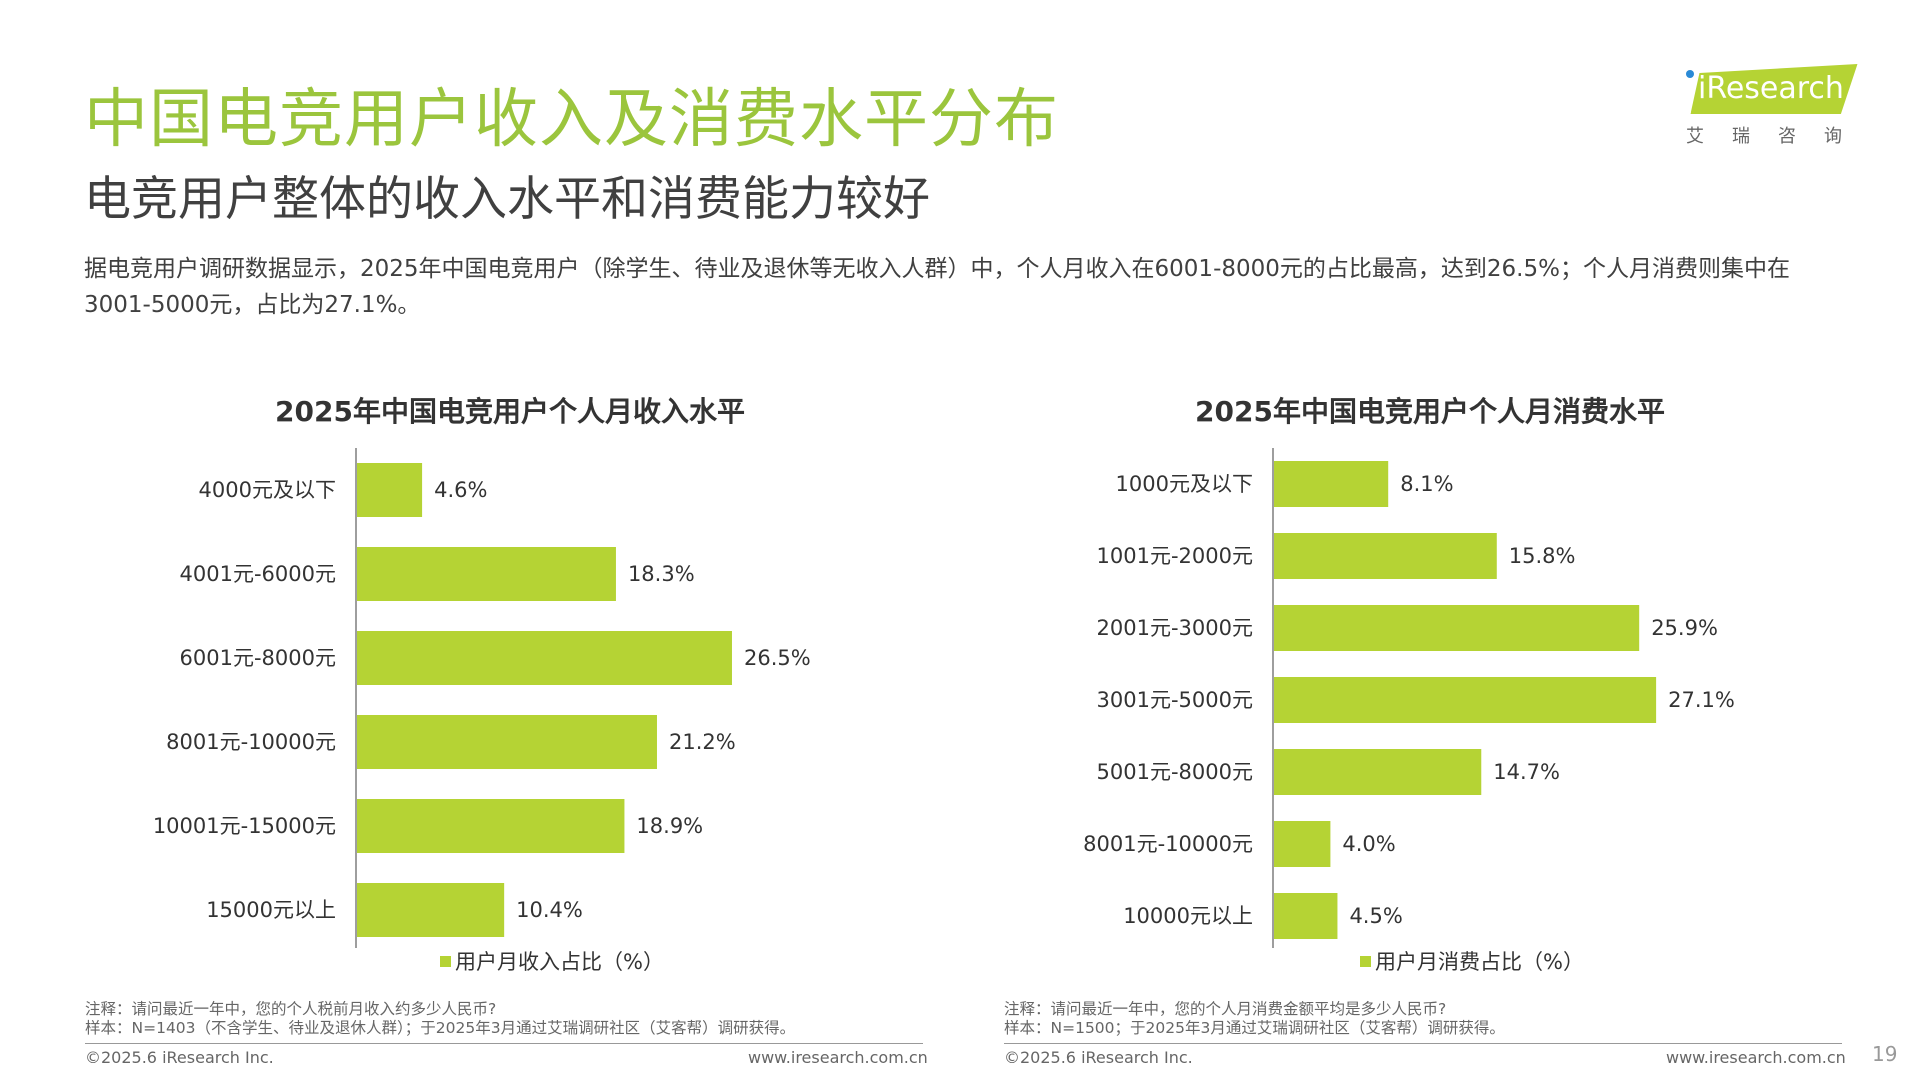 The image size is (1920, 1080). What do you see at coordinates (1701, 700) in the screenshot?
I see `consumption-data-label: 27.1%` at bounding box center [1701, 700].